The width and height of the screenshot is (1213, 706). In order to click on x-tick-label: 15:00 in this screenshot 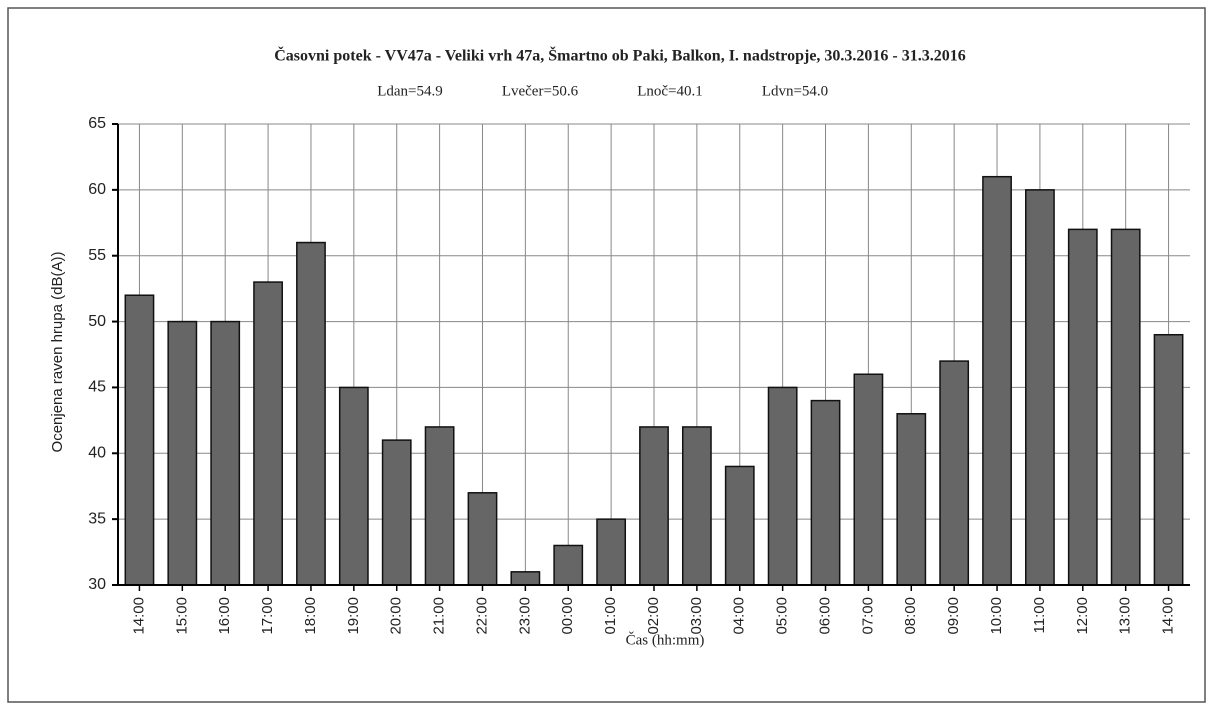, I will do `click(181, 616)`.